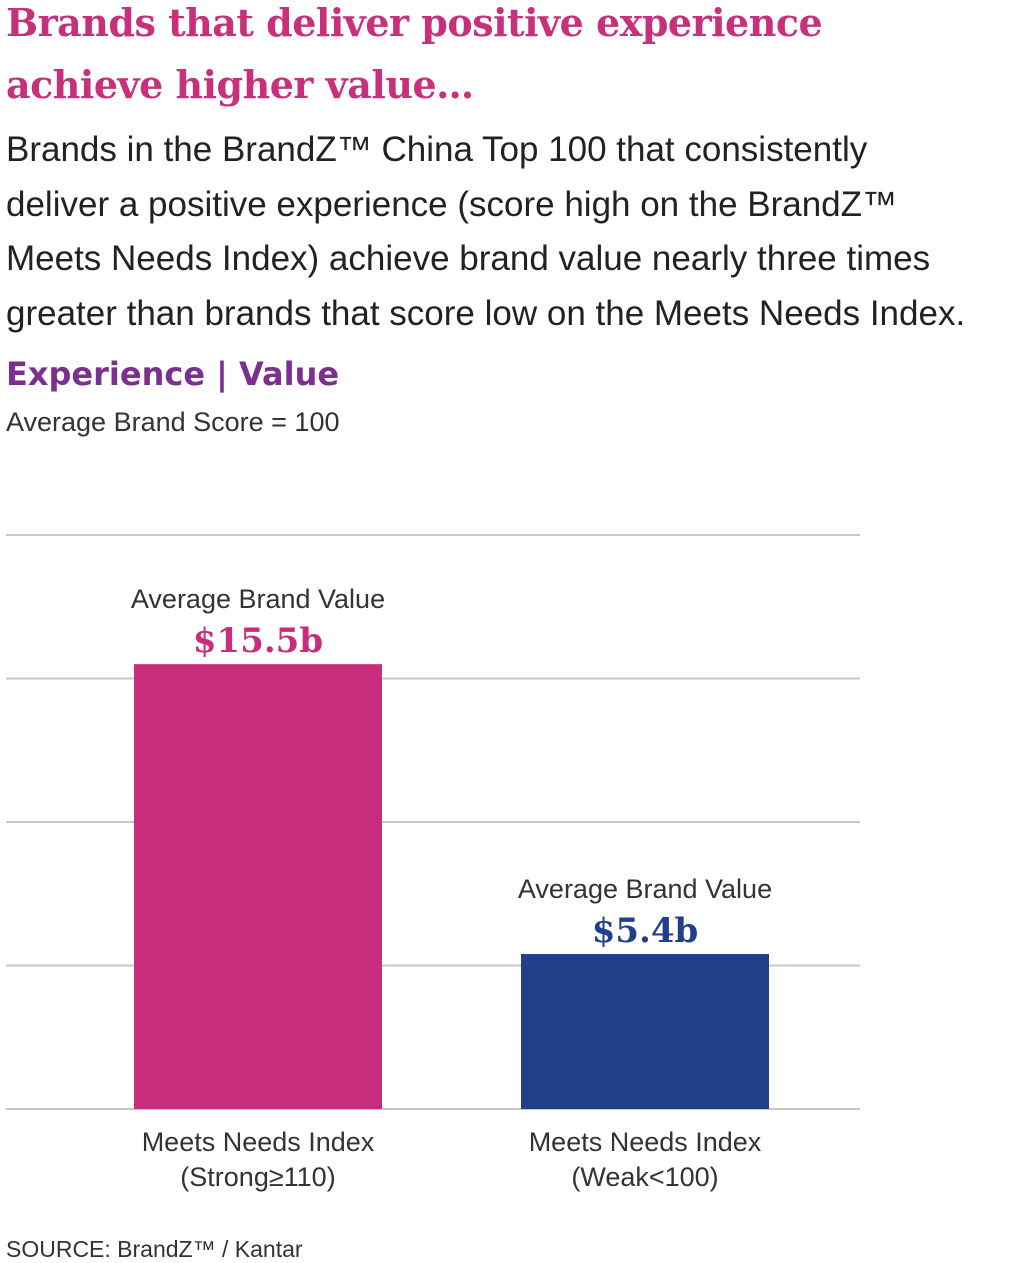 This screenshot has height=1263, width=1010. Describe the element at coordinates (644, 1177) in the screenshot. I see `category-label-1-line-2: (Weak<100)` at that location.